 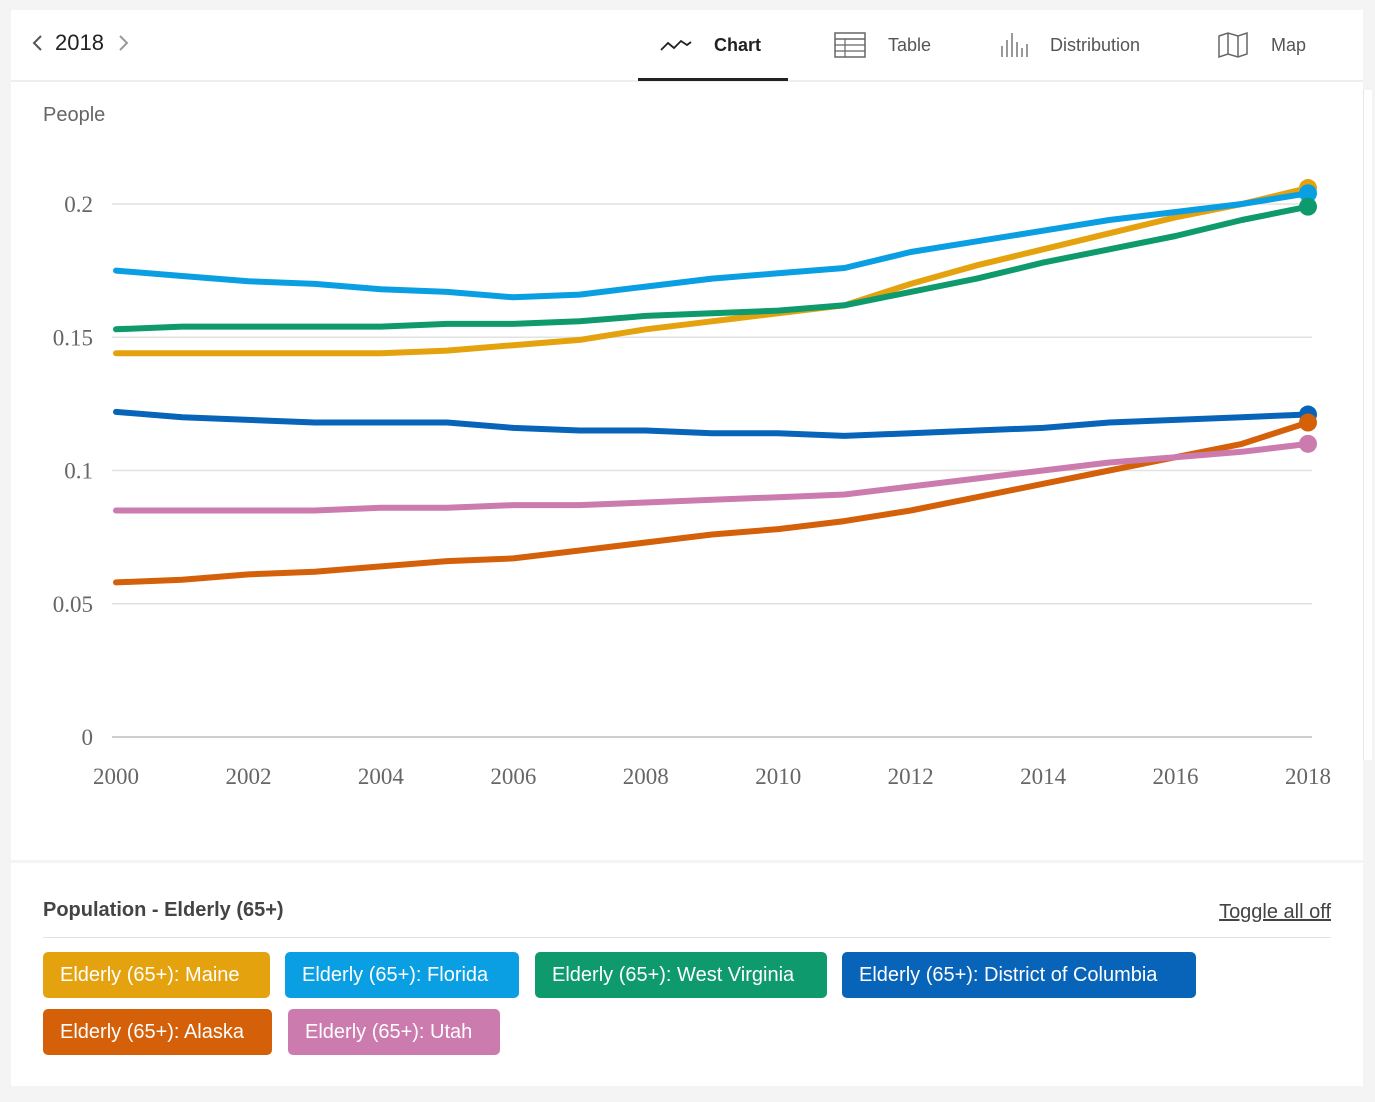 I want to click on legend-item-label: Elderly (65+): West Virginia, so click(x=673, y=974).